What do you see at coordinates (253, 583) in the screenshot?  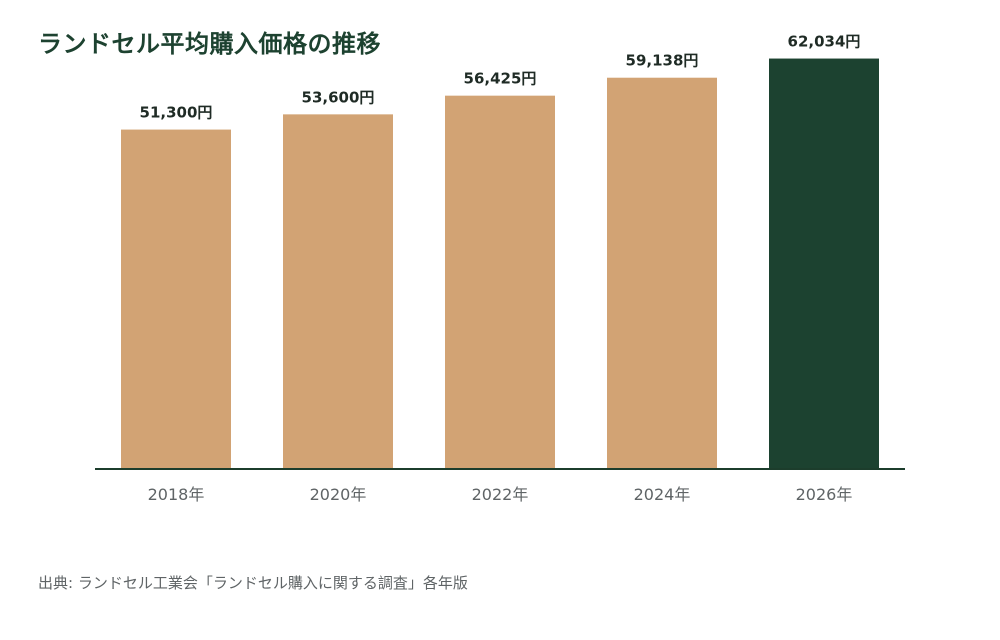 I see `source-note: 出典: ランドセル工業会「ランドセル購入に関する調査」各年版` at bounding box center [253, 583].